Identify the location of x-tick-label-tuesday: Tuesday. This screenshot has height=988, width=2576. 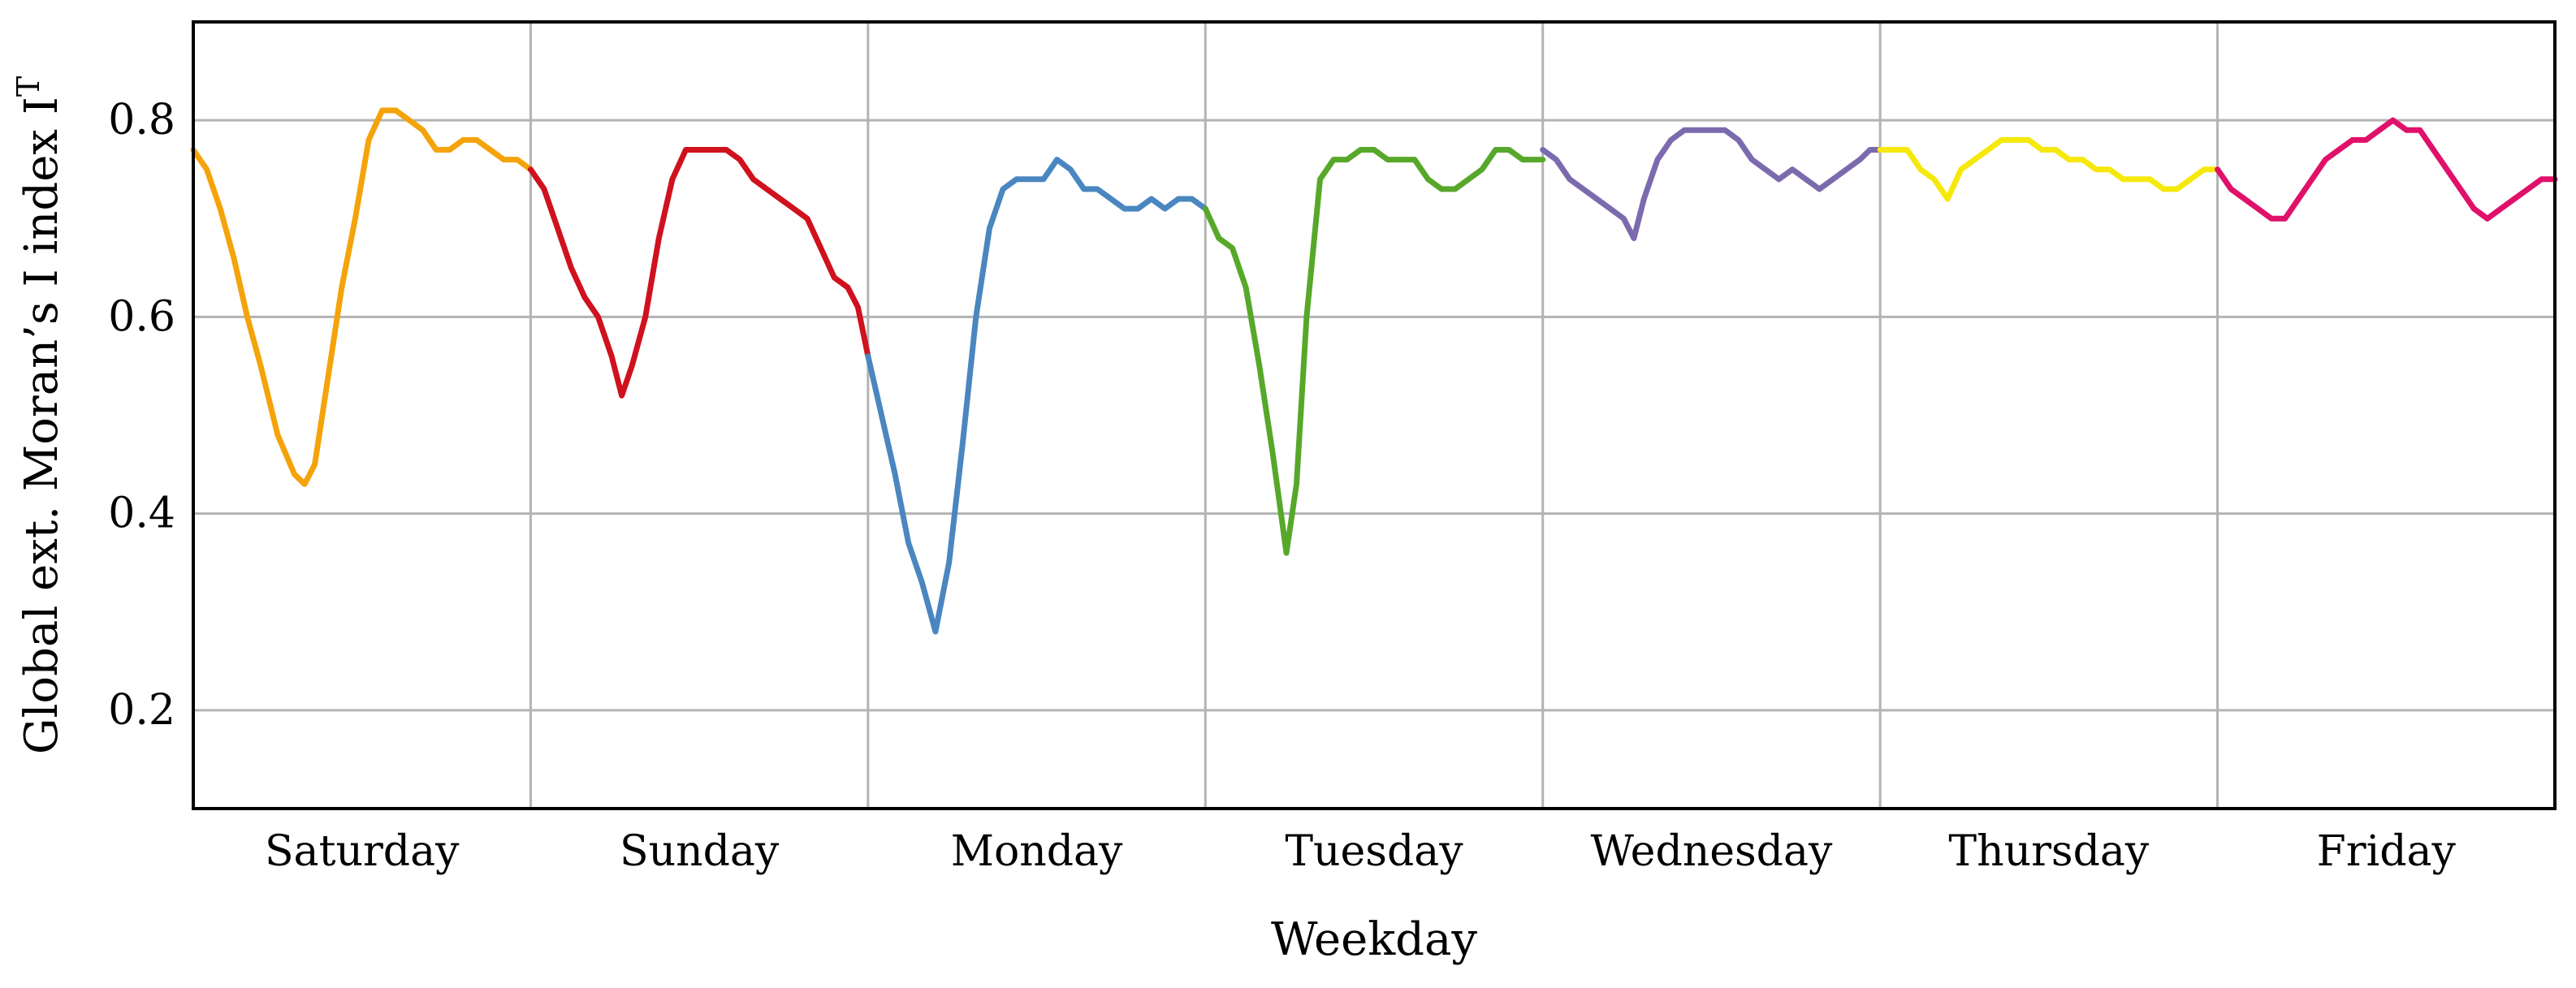
(1374, 851).